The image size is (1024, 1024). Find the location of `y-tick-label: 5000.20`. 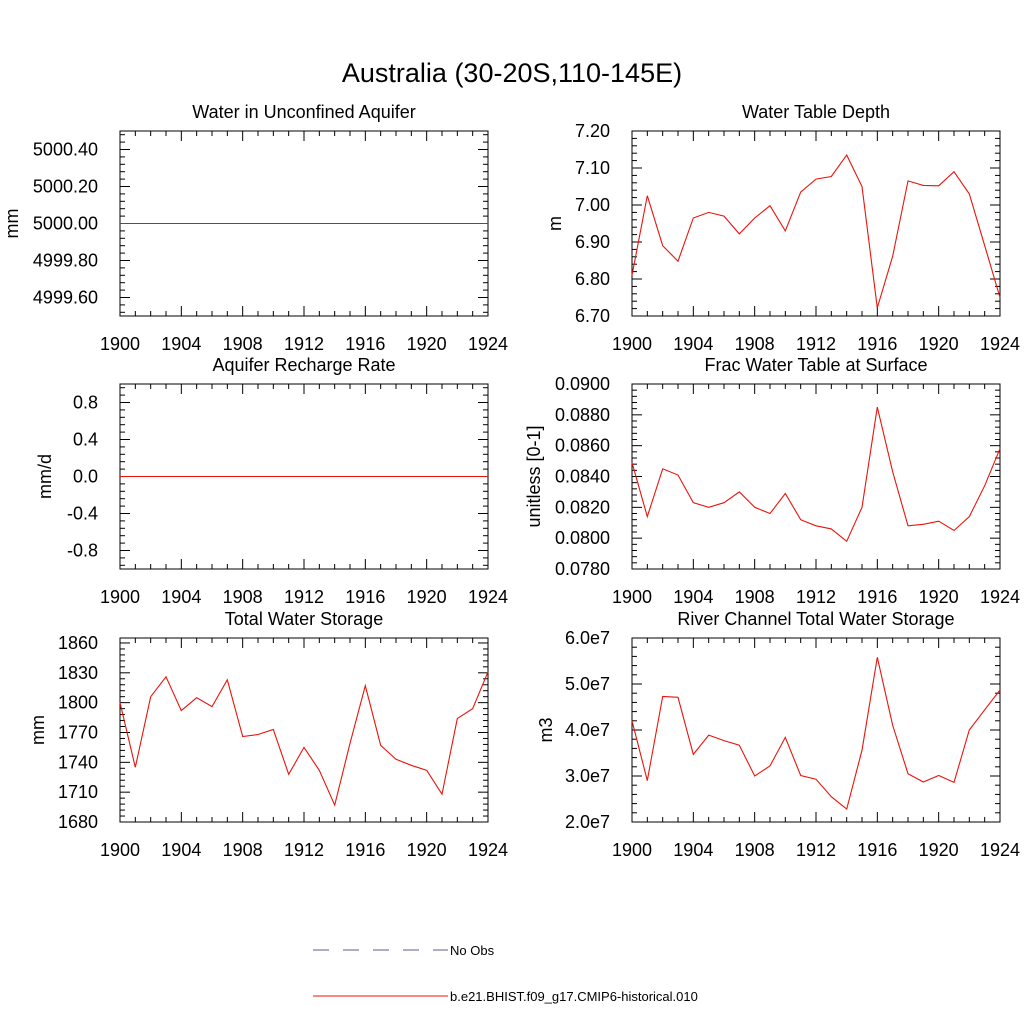

y-tick-label: 5000.20 is located at coordinates (65, 187).